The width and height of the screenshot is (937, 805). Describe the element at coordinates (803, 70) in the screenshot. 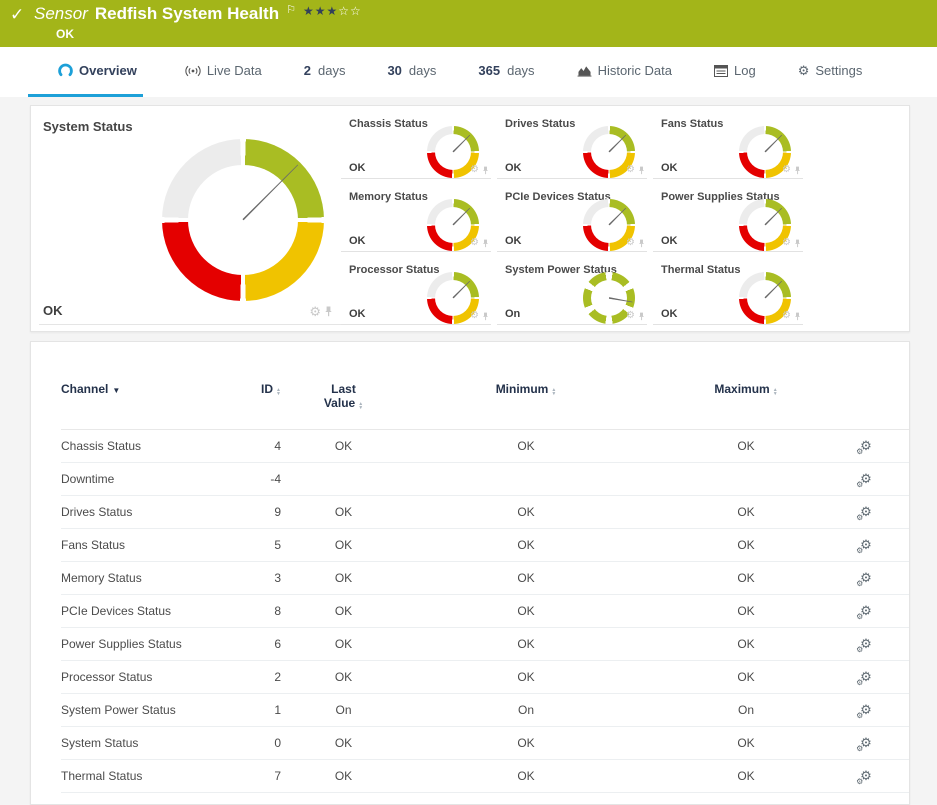

I see `gear-icon: ⚙` at that location.